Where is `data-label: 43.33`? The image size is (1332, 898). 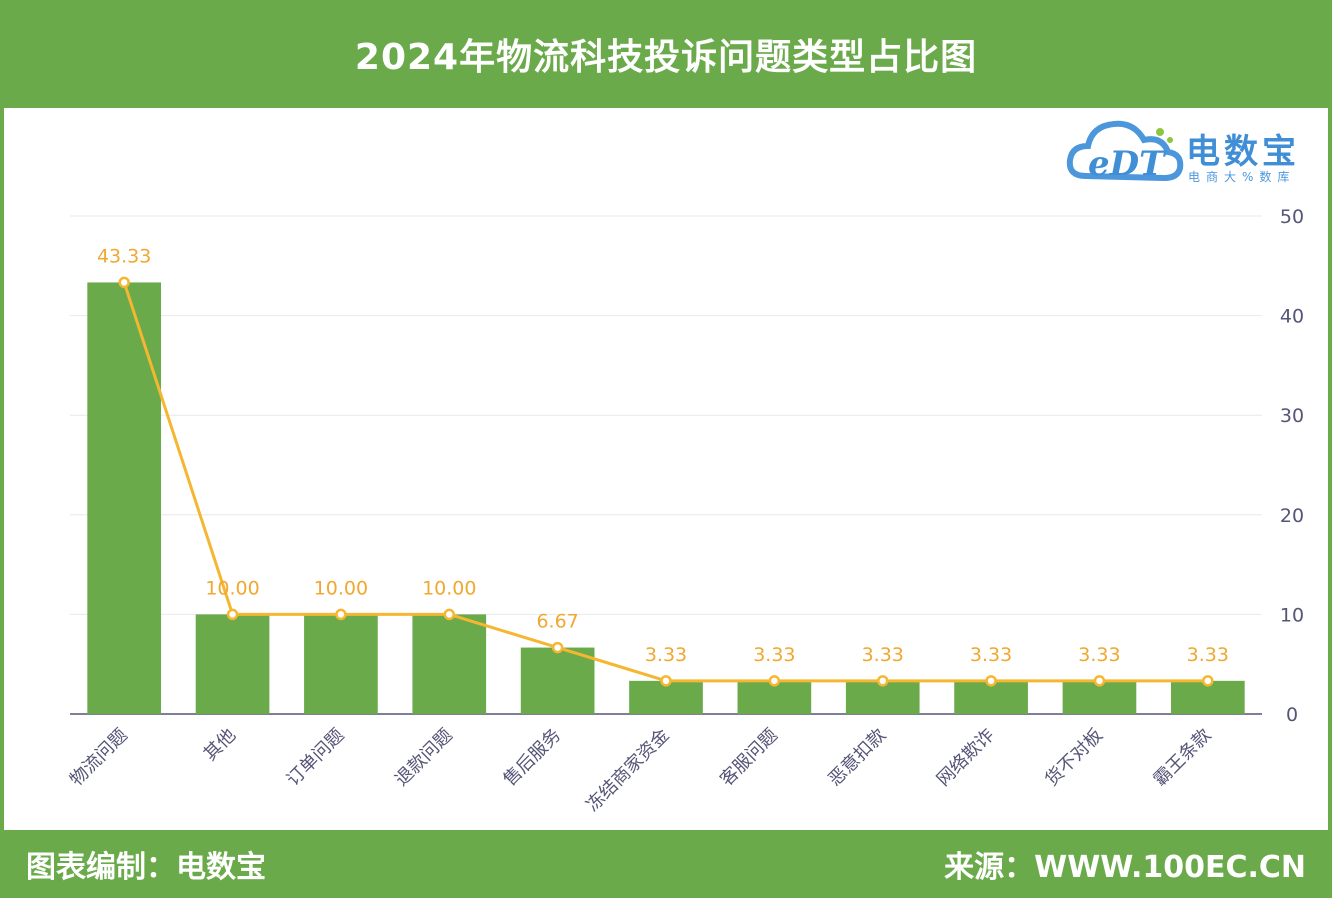 data-label: 43.33 is located at coordinates (124, 256).